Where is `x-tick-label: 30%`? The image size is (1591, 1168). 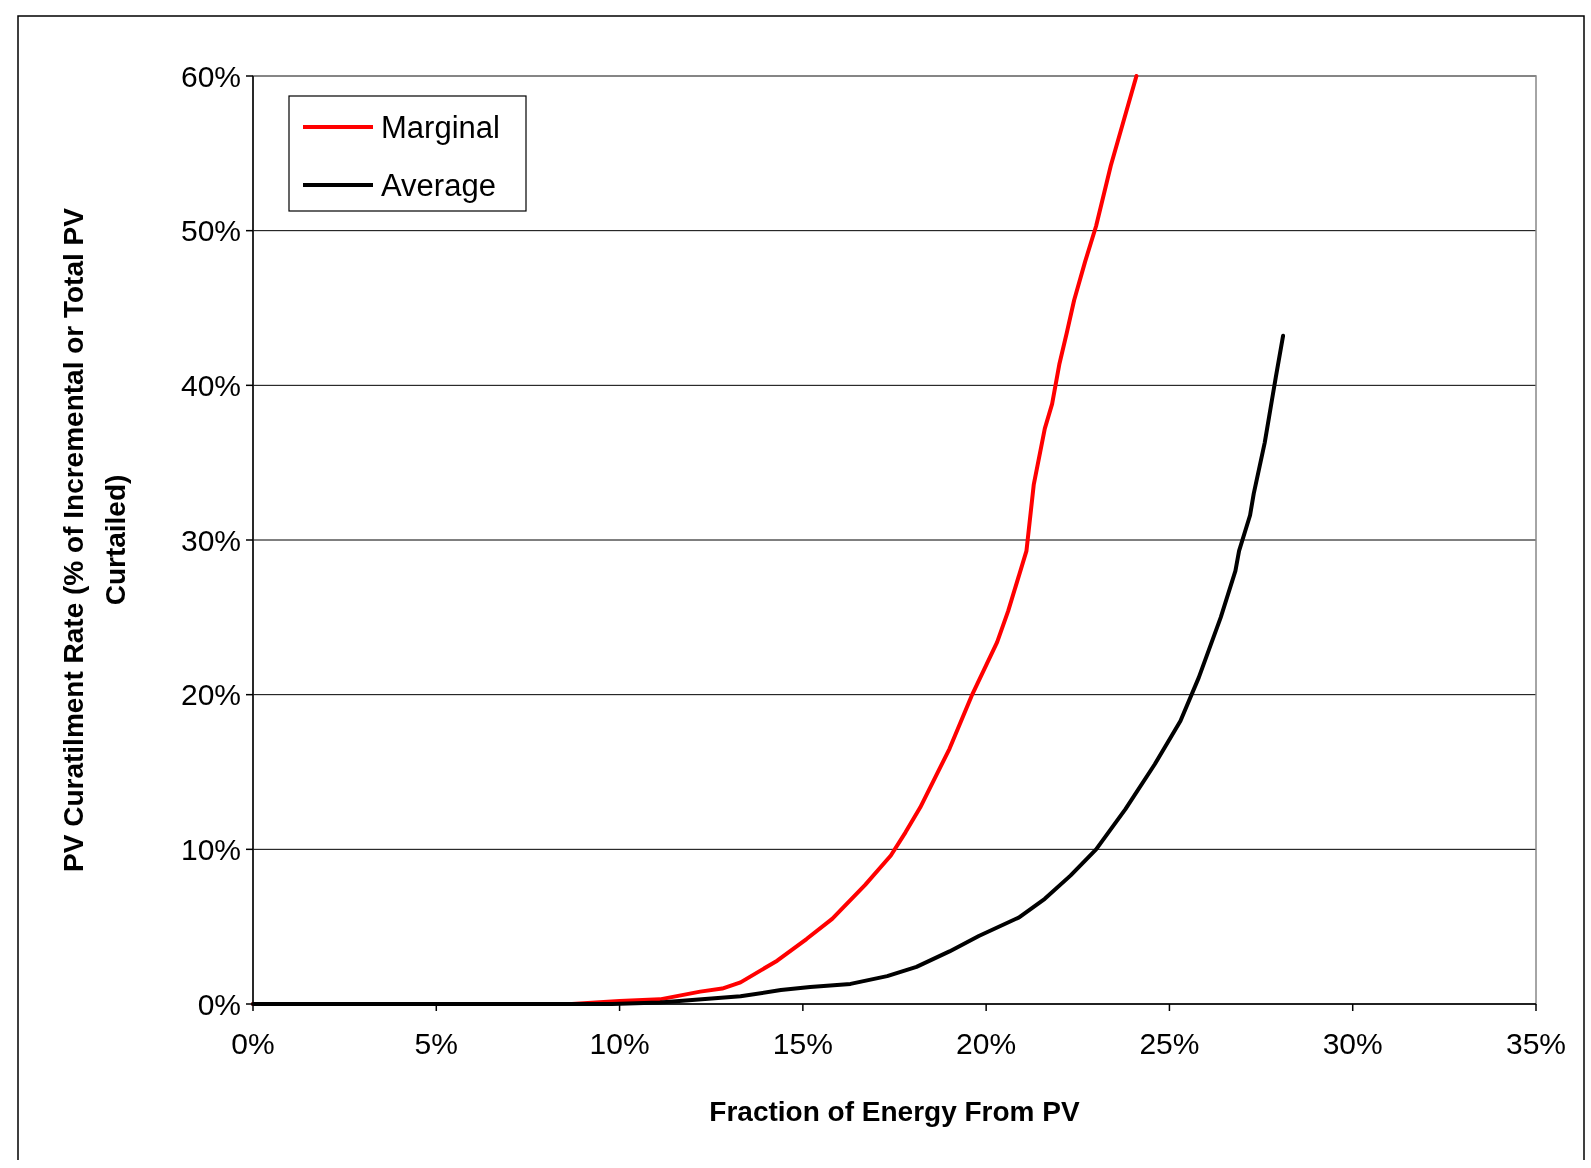 x-tick-label: 30% is located at coordinates (1352, 1043).